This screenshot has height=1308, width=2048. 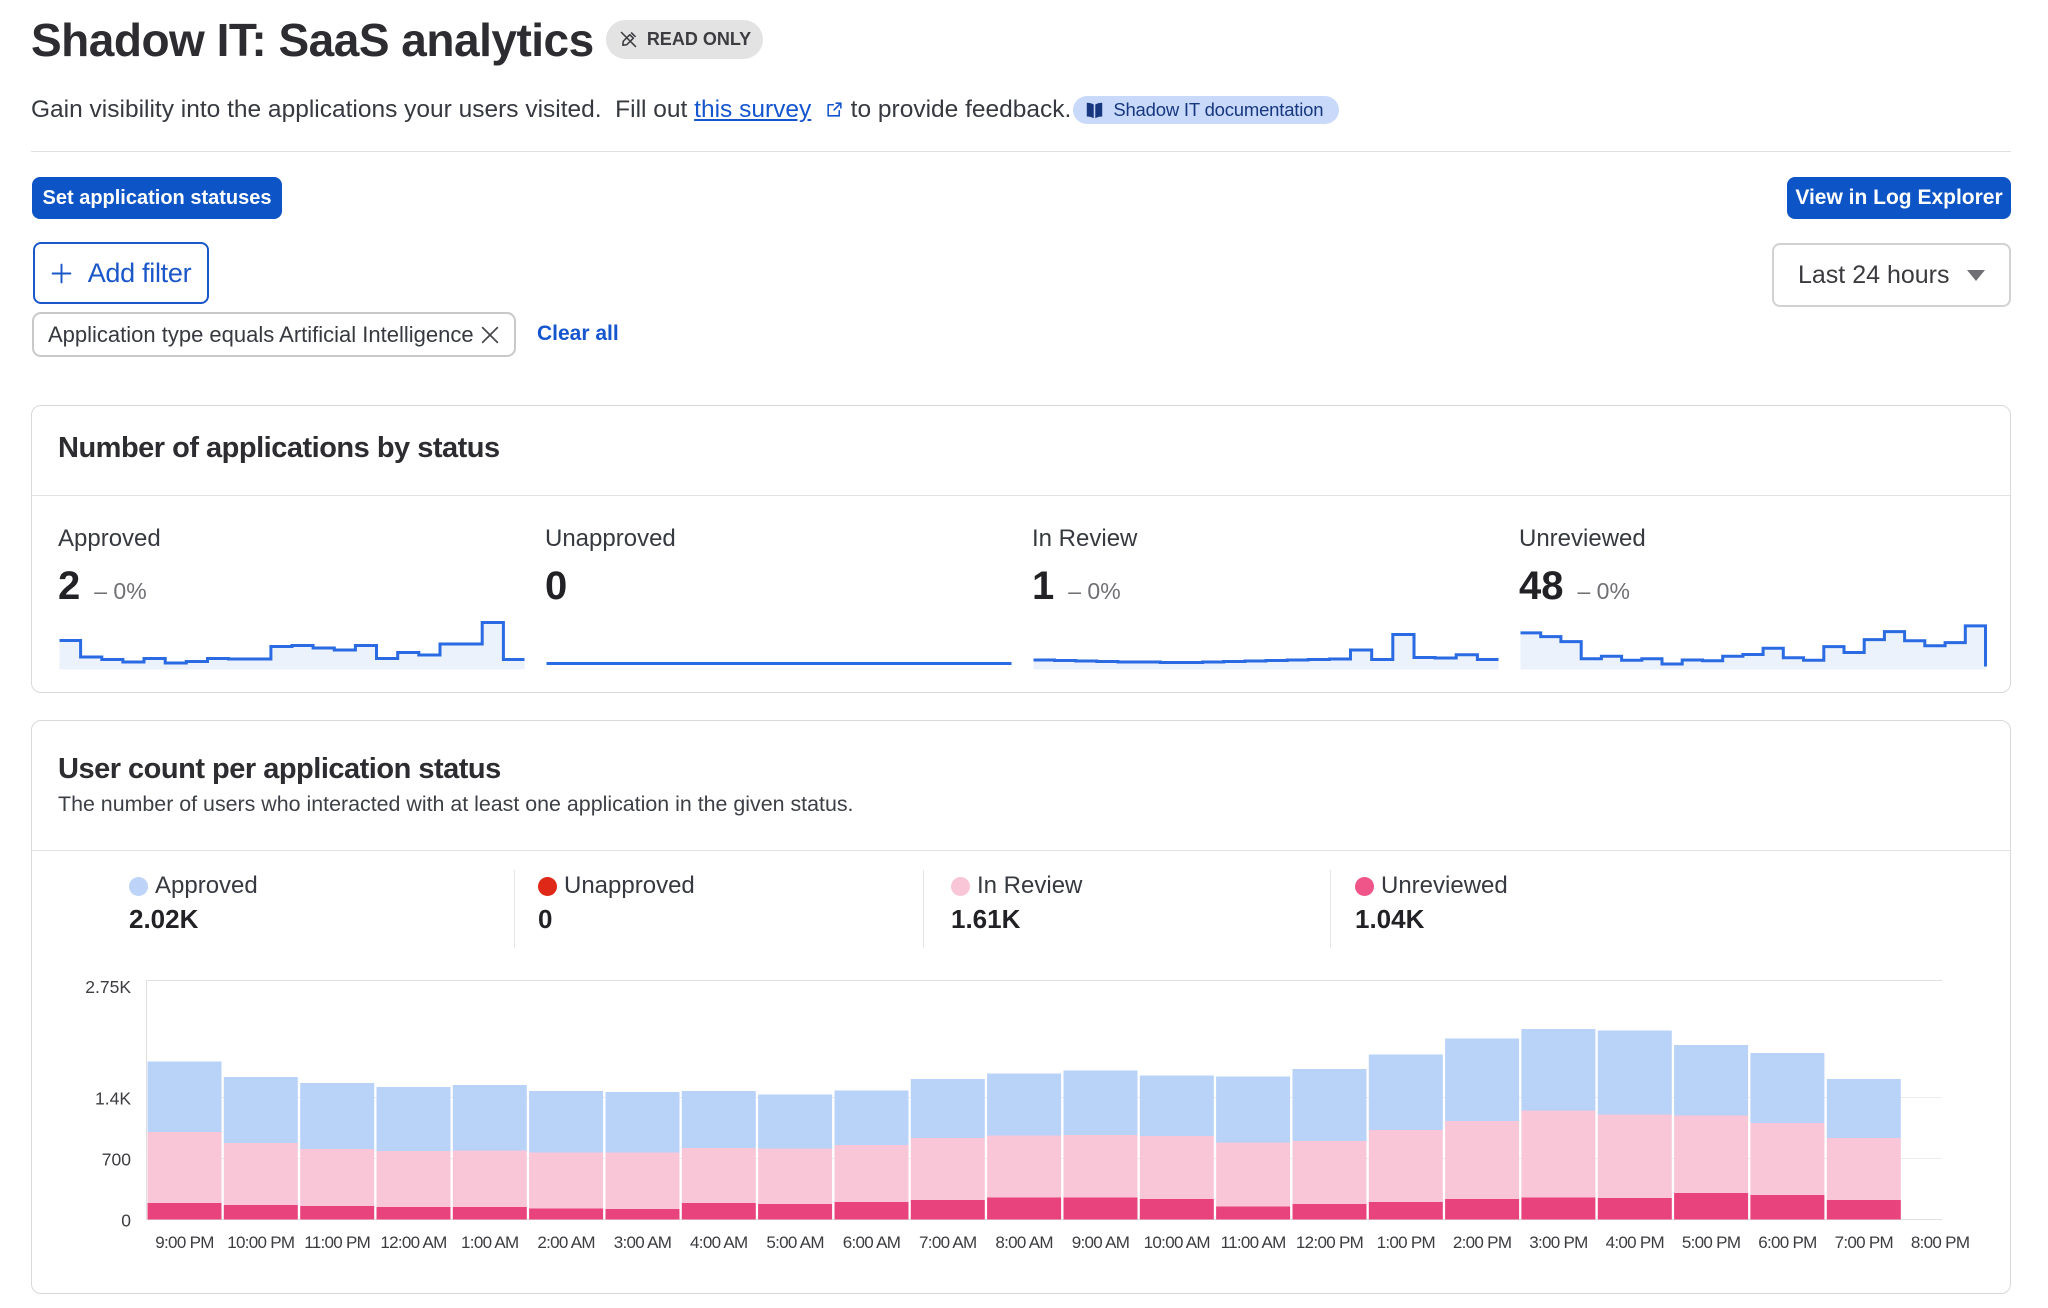 I want to click on svg-text: 1:00 PM, so click(x=1406, y=1242).